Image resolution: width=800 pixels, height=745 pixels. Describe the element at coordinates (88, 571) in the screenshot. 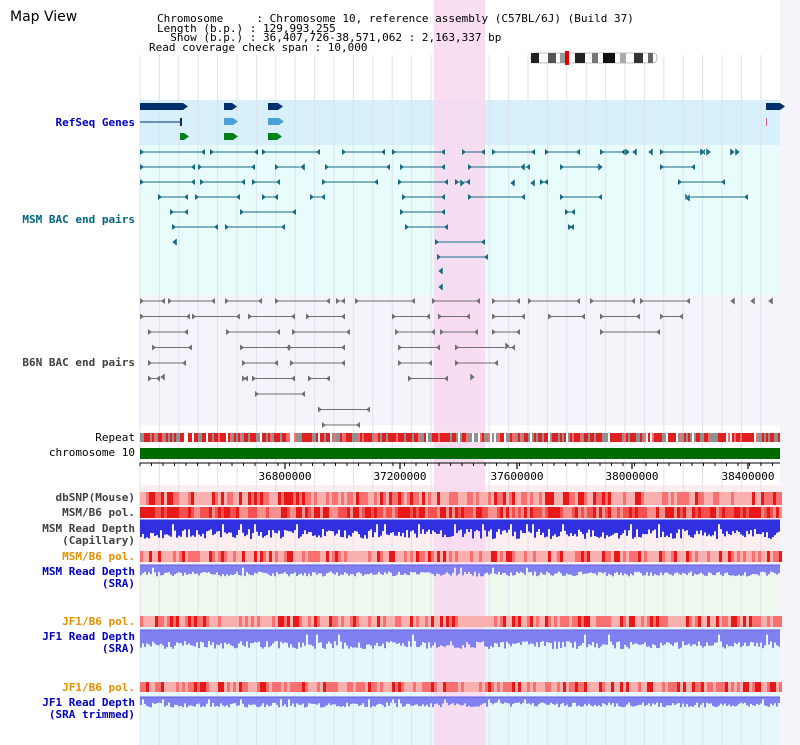

I see `track-label-msm-depth-sra: MSM Read Depth` at that location.